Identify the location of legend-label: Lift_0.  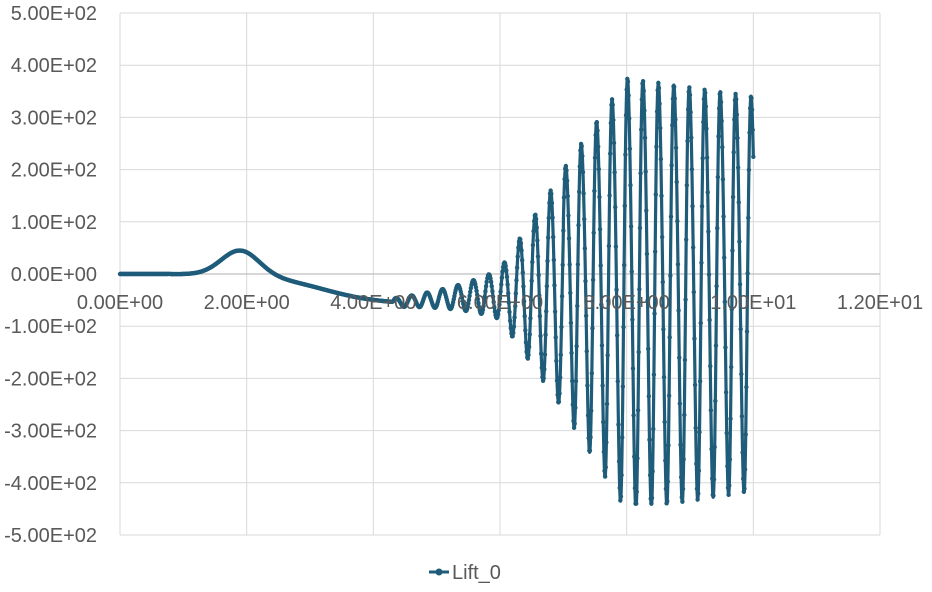
(476, 573).